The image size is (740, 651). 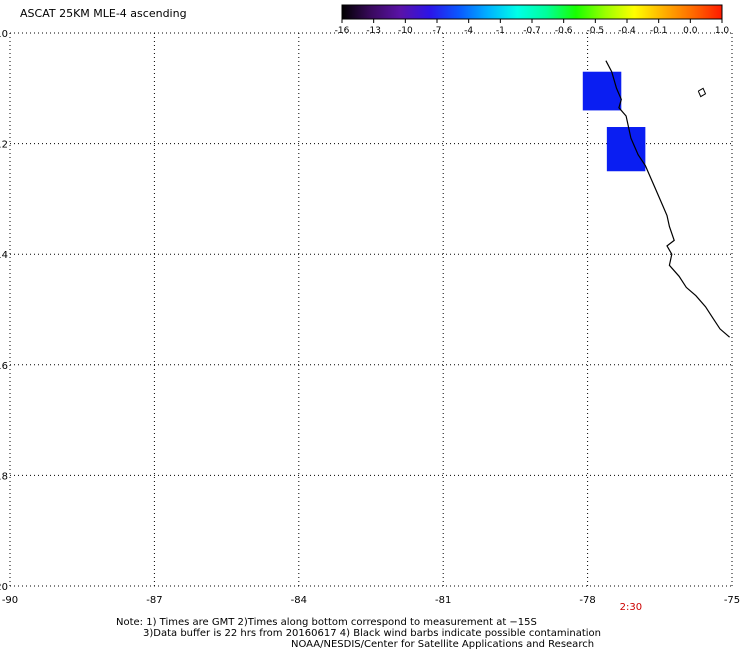 I want to click on coastline, so click(x=667, y=199).